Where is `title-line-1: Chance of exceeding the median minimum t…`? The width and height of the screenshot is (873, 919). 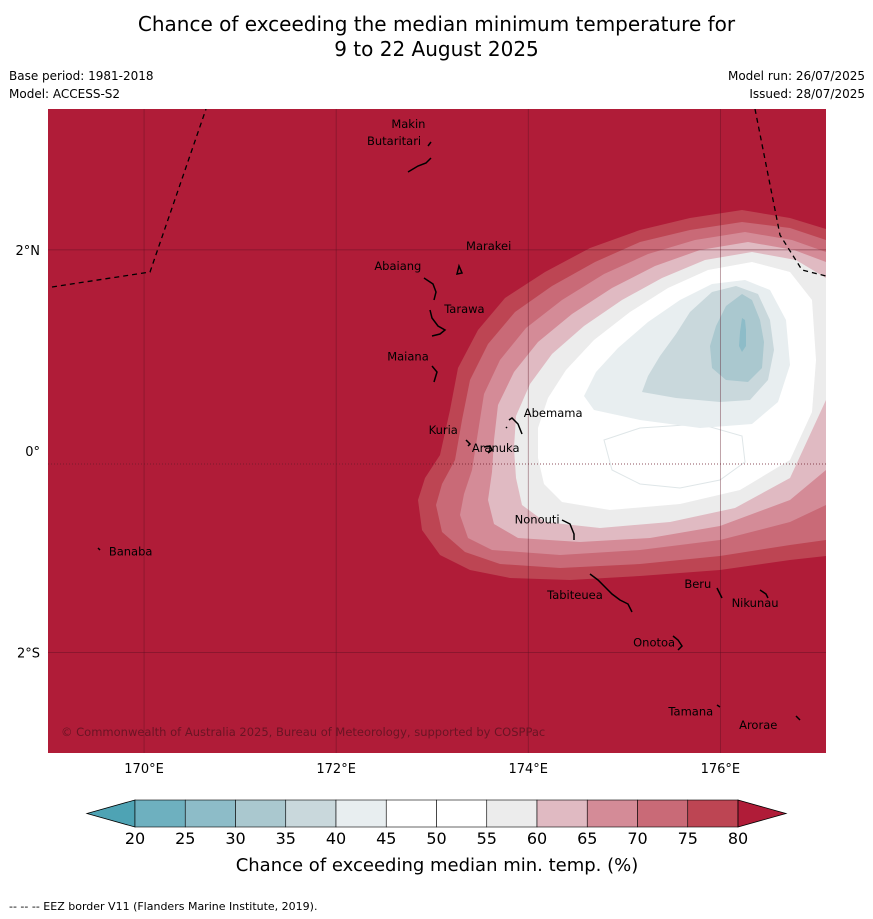
title-line-1: Chance of exceeding the median minimum t… is located at coordinates (436, 24).